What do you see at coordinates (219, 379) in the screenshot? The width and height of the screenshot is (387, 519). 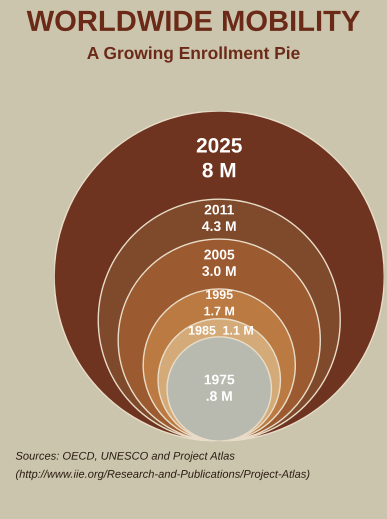 I see `category-label: 1975` at bounding box center [219, 379].